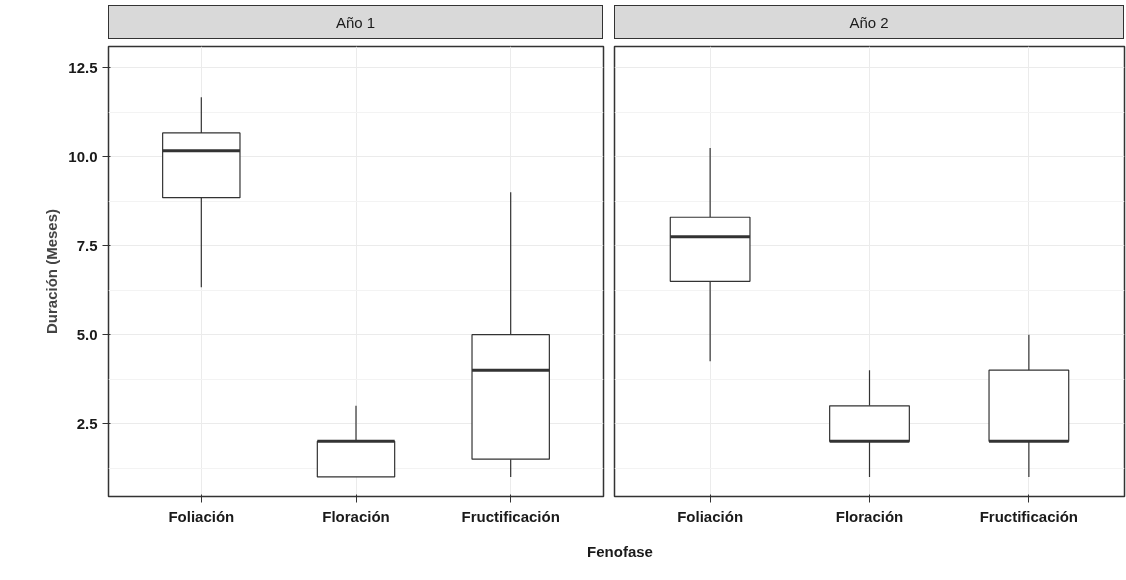 This screenshot has height=580, width=1126. Describe the element at coordinates (620, 552) in the screenshot. I see `x-axis-title: Fenofase` at that location.